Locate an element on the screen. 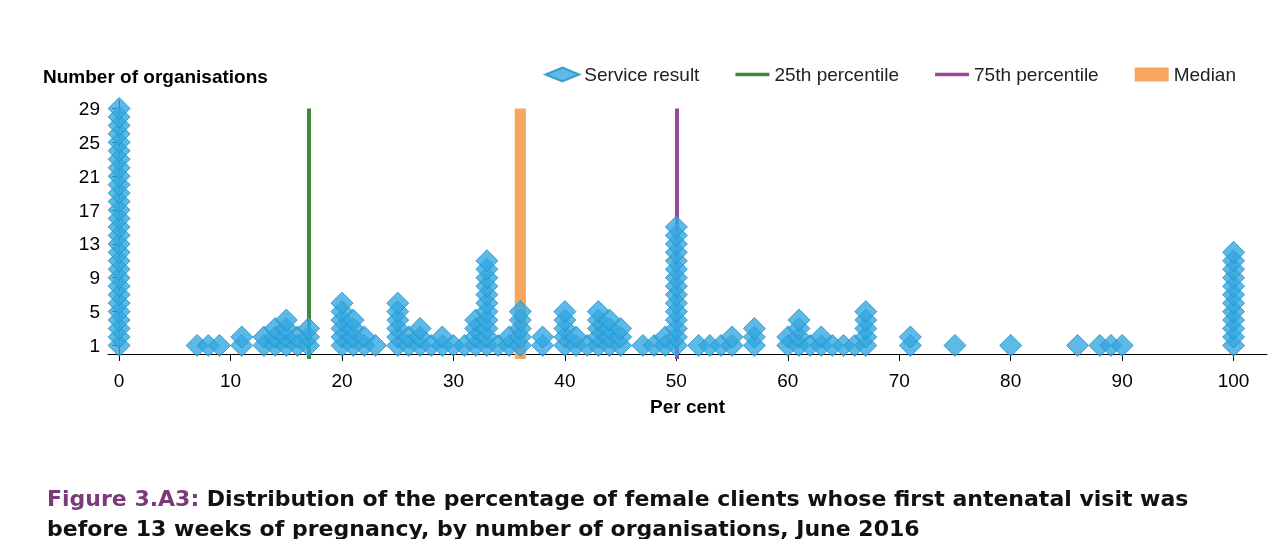 The width and height of the screenshot is (1279, 547). legend-label: Service result is located at coordinates (642, 74).